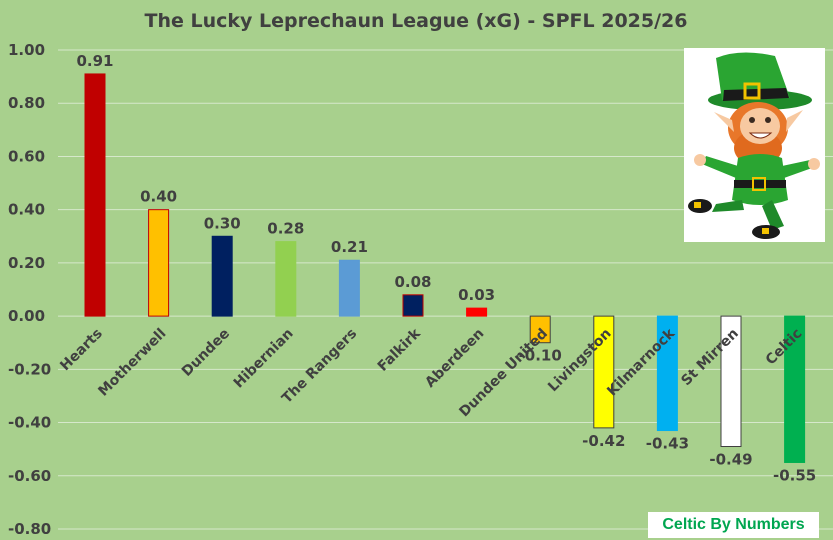 The image size is (833, 540). I want to click on data-label: 0.03, so click(476, 295).